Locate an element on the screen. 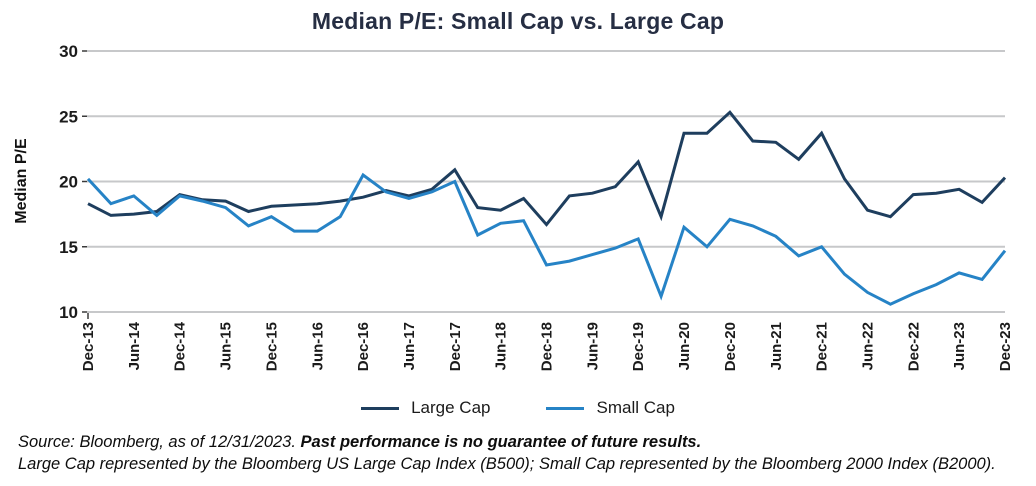 The height and width of the screenshot is (486, 1036). x-tick-label: Jun-16 is located at coordinates (317, 346).